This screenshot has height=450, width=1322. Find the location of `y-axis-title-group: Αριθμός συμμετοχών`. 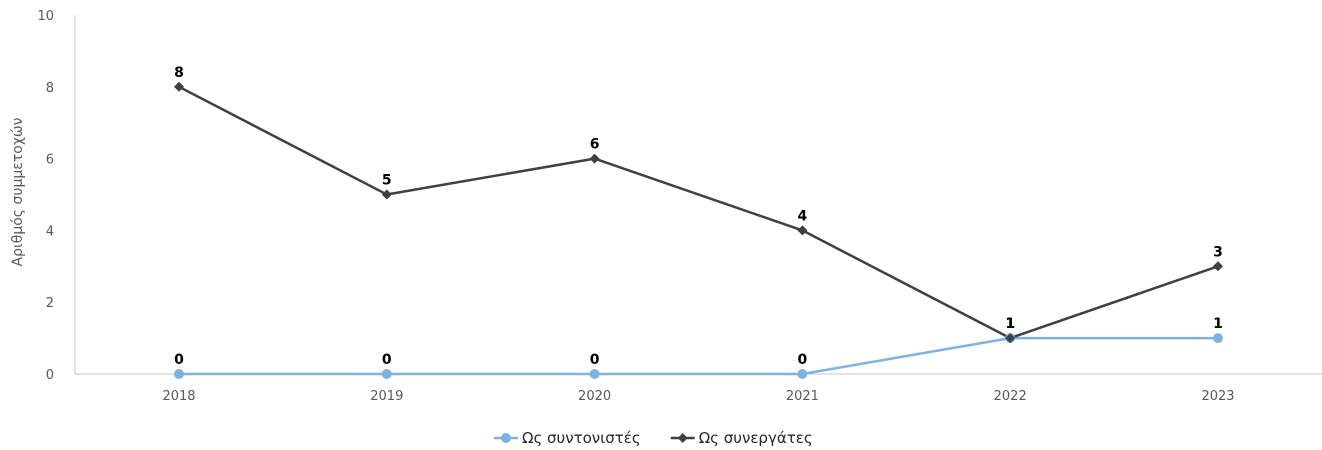

y-axis-title-group: Αριθμός συμμετοχών is located at coordinates (18, 191).